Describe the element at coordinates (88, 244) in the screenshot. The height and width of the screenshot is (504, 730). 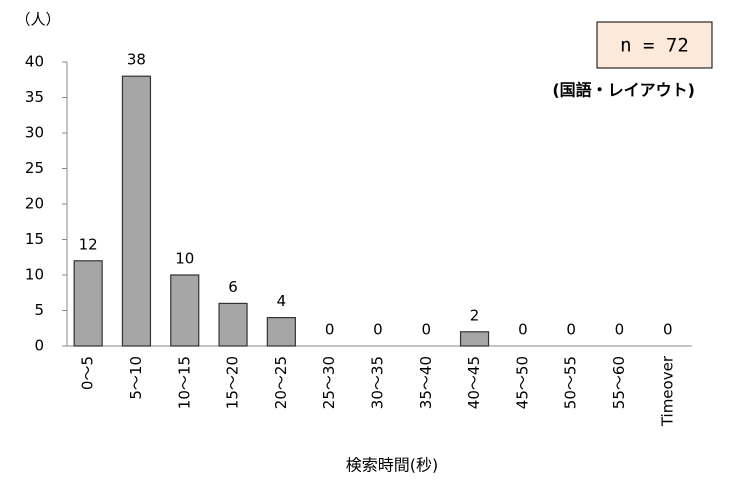
I see `value-label: 12` at that location.